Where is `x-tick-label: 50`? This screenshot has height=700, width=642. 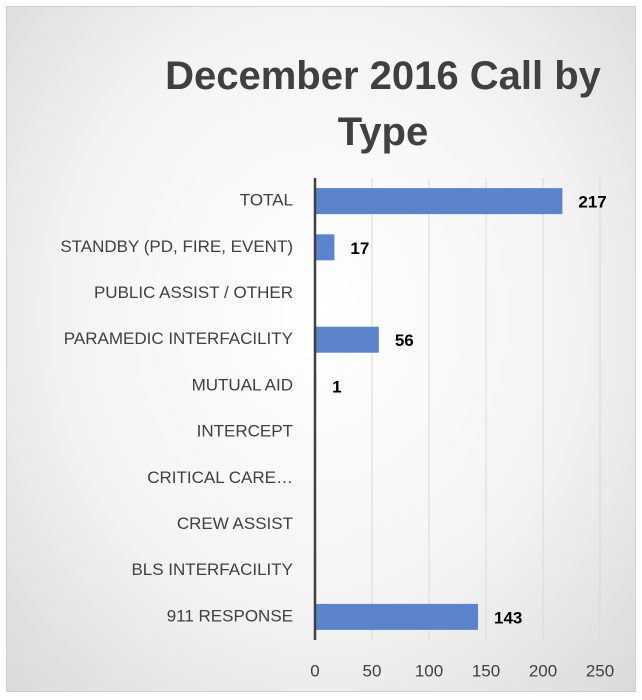
x-tick-label: 50 is located at coordinates (372, 670).